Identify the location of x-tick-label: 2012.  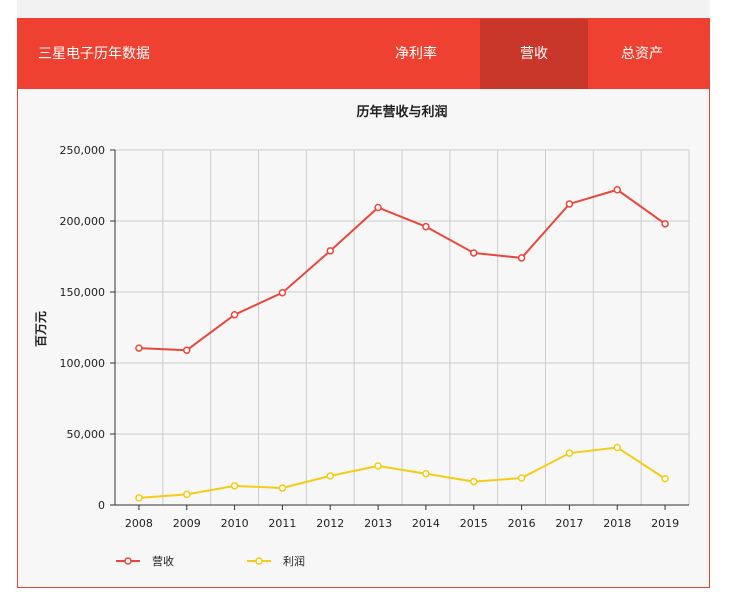
(330, 523).